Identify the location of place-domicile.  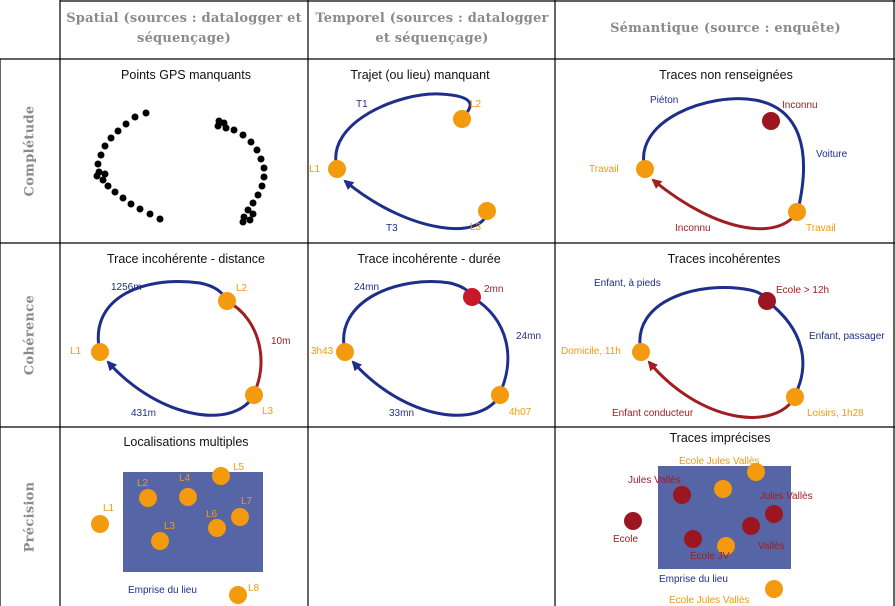
(641, 352).